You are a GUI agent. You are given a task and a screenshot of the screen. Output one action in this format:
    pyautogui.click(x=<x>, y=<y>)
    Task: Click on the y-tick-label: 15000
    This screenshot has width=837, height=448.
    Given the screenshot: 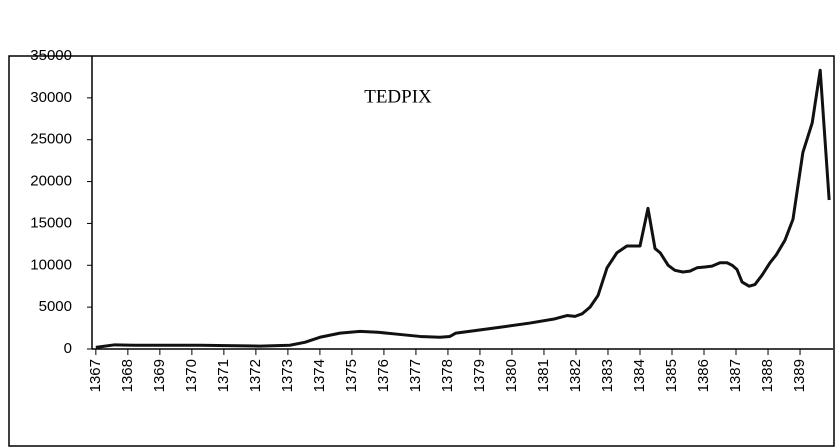 What is the action you would take?
    pyautogui.click(x=51, y=222)
    